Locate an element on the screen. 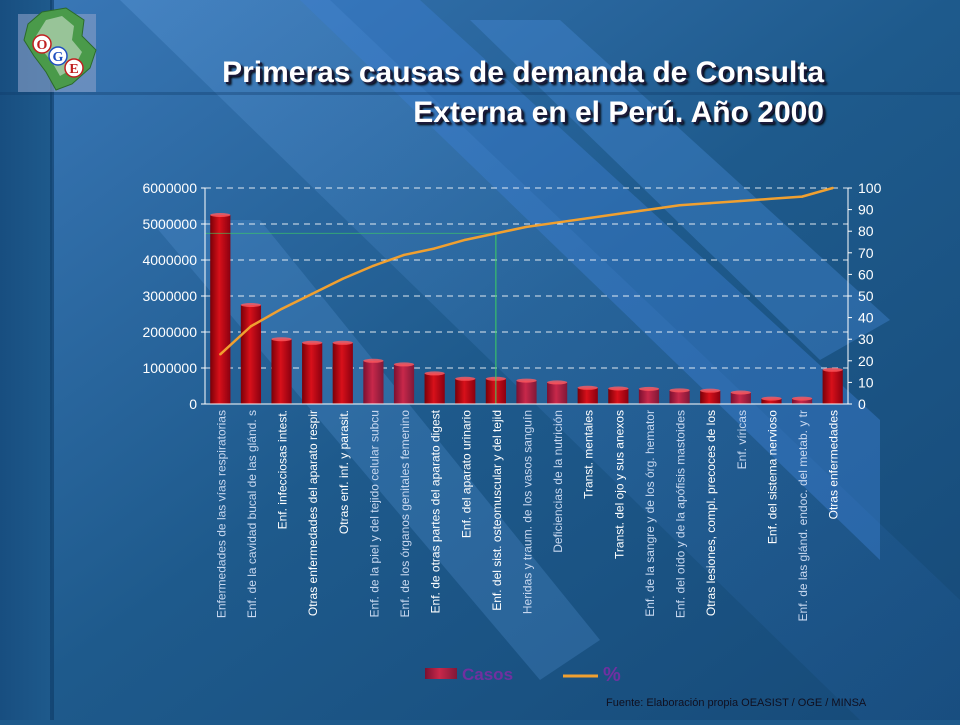  logo-letter-o: O is located at coordinates (42, 45).